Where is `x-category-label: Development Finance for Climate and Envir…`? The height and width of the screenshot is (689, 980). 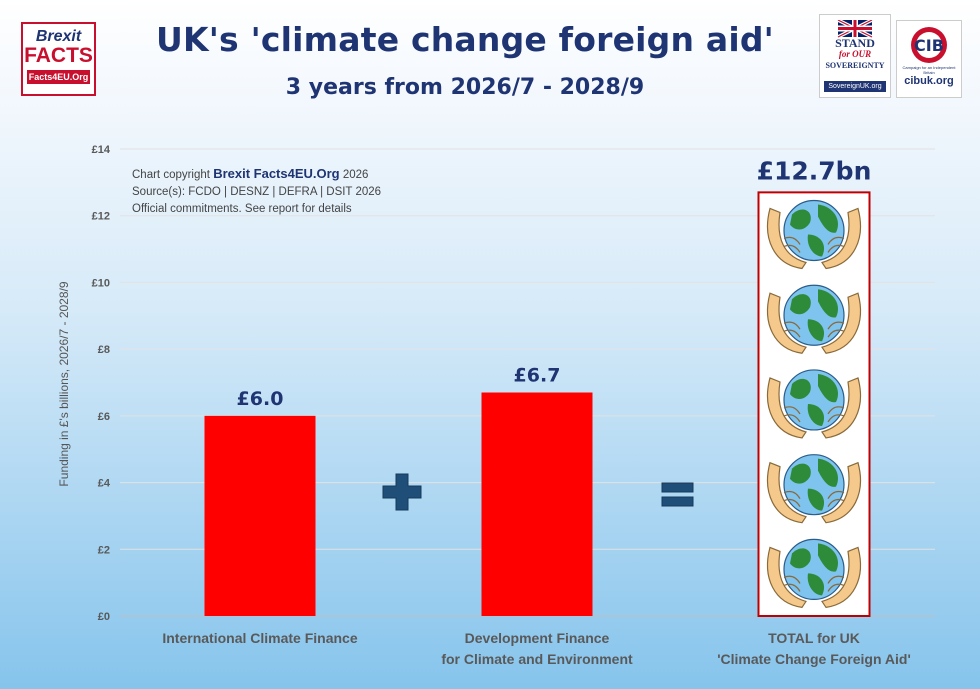
x-category-label: Development Finance for Climate and Envir… is located at coordinates (537, 649).